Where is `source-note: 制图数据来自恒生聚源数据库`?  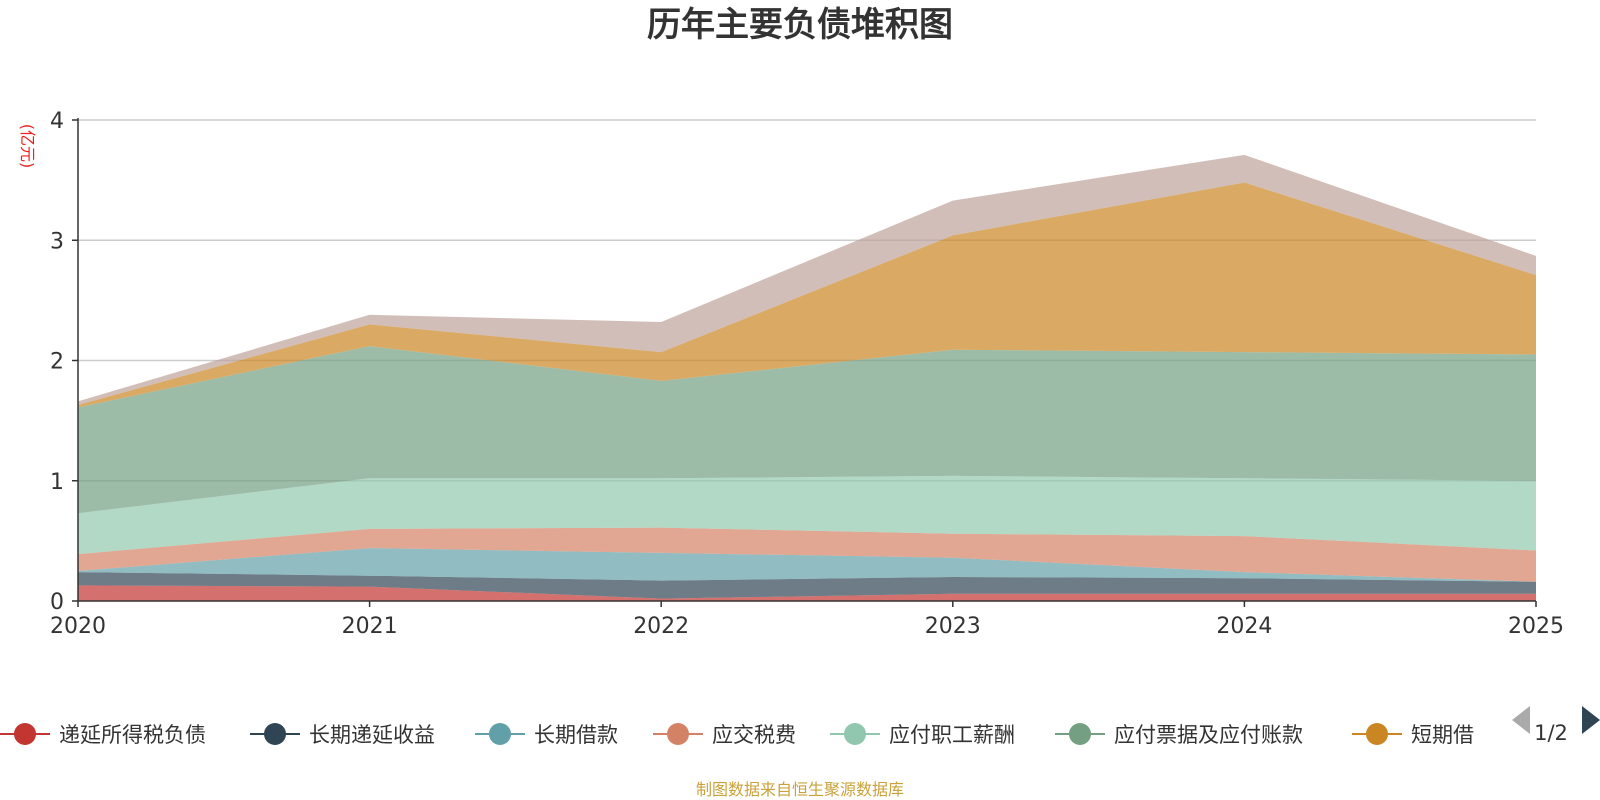
source-note: 制图数据来自恒生聚源数据库 is located at coordinates (800, 789).